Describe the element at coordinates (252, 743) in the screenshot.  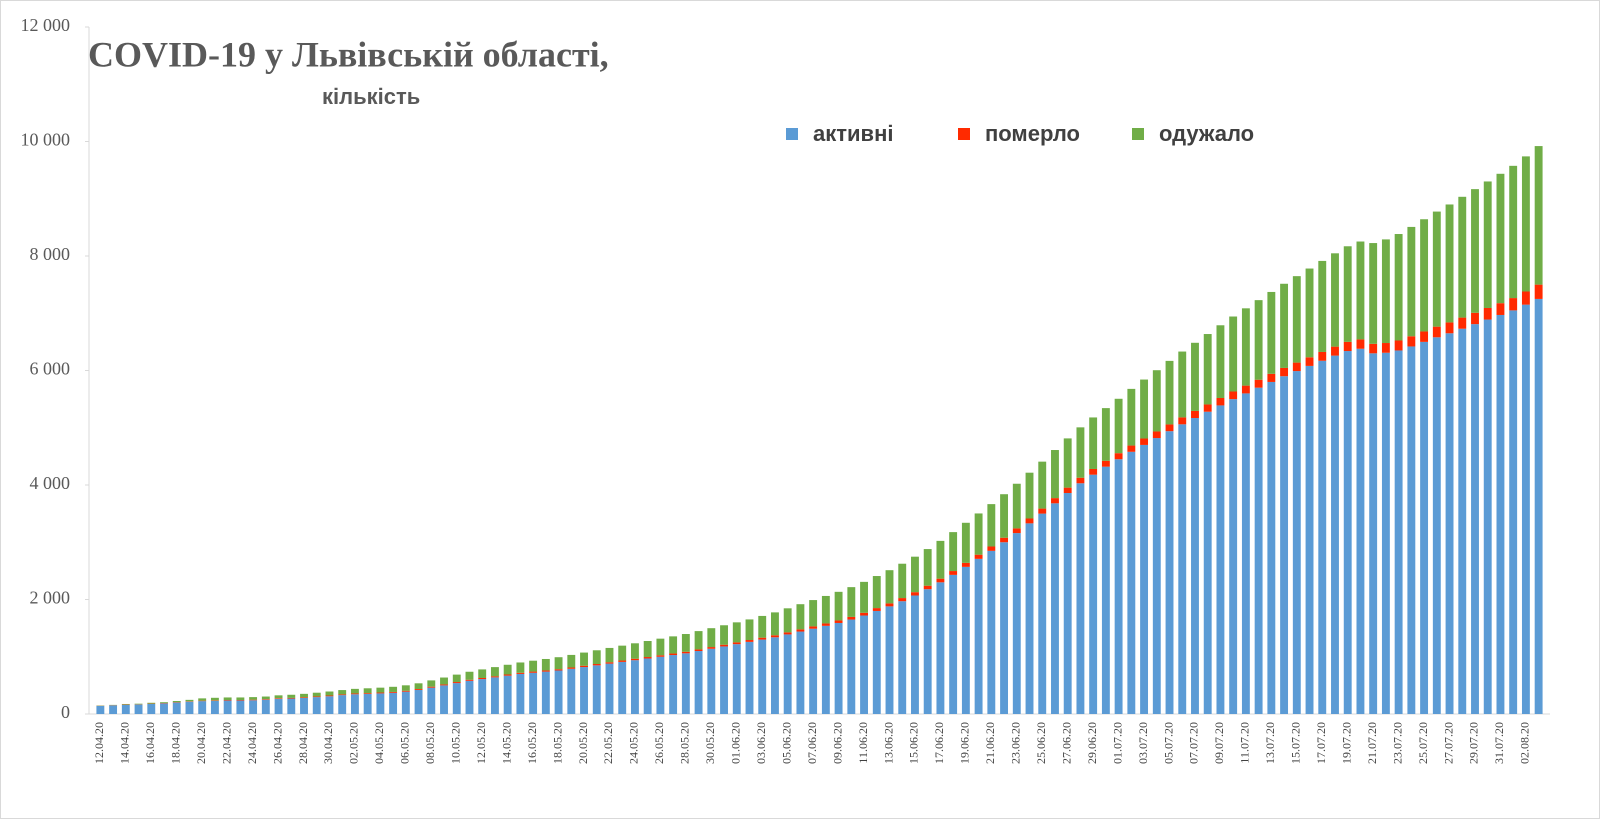
I see `x-tick-label: 24.04.20` at that location.